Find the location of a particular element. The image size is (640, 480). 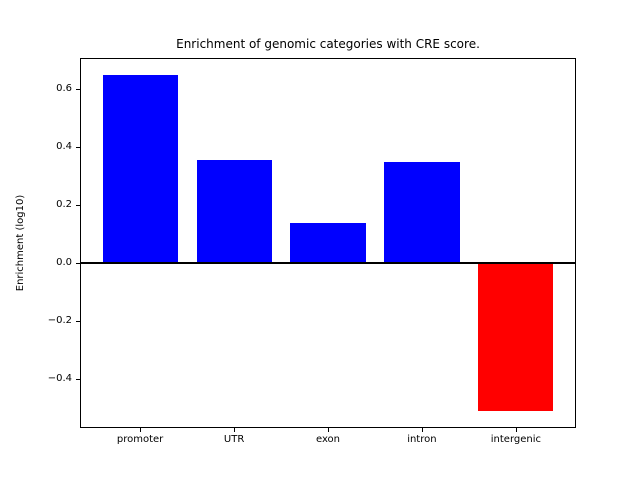

y-tick-label: 0.2 is located at coordinates (64, 205).